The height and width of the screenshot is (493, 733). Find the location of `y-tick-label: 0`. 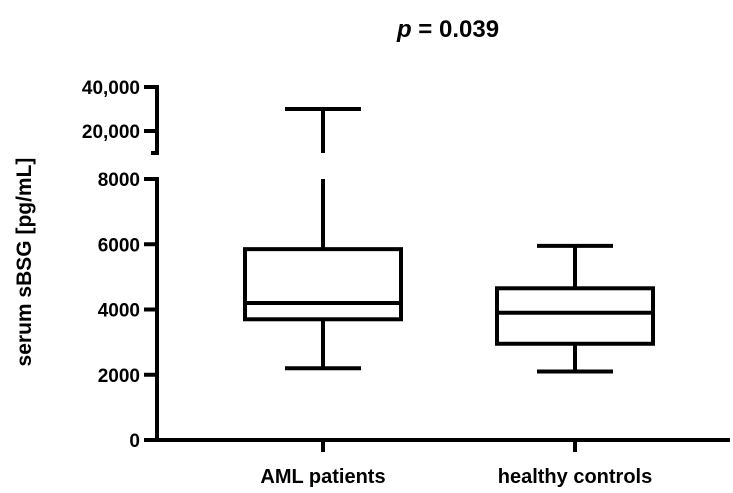

y-tick-label: 0 is located at coordinates (134, 441).